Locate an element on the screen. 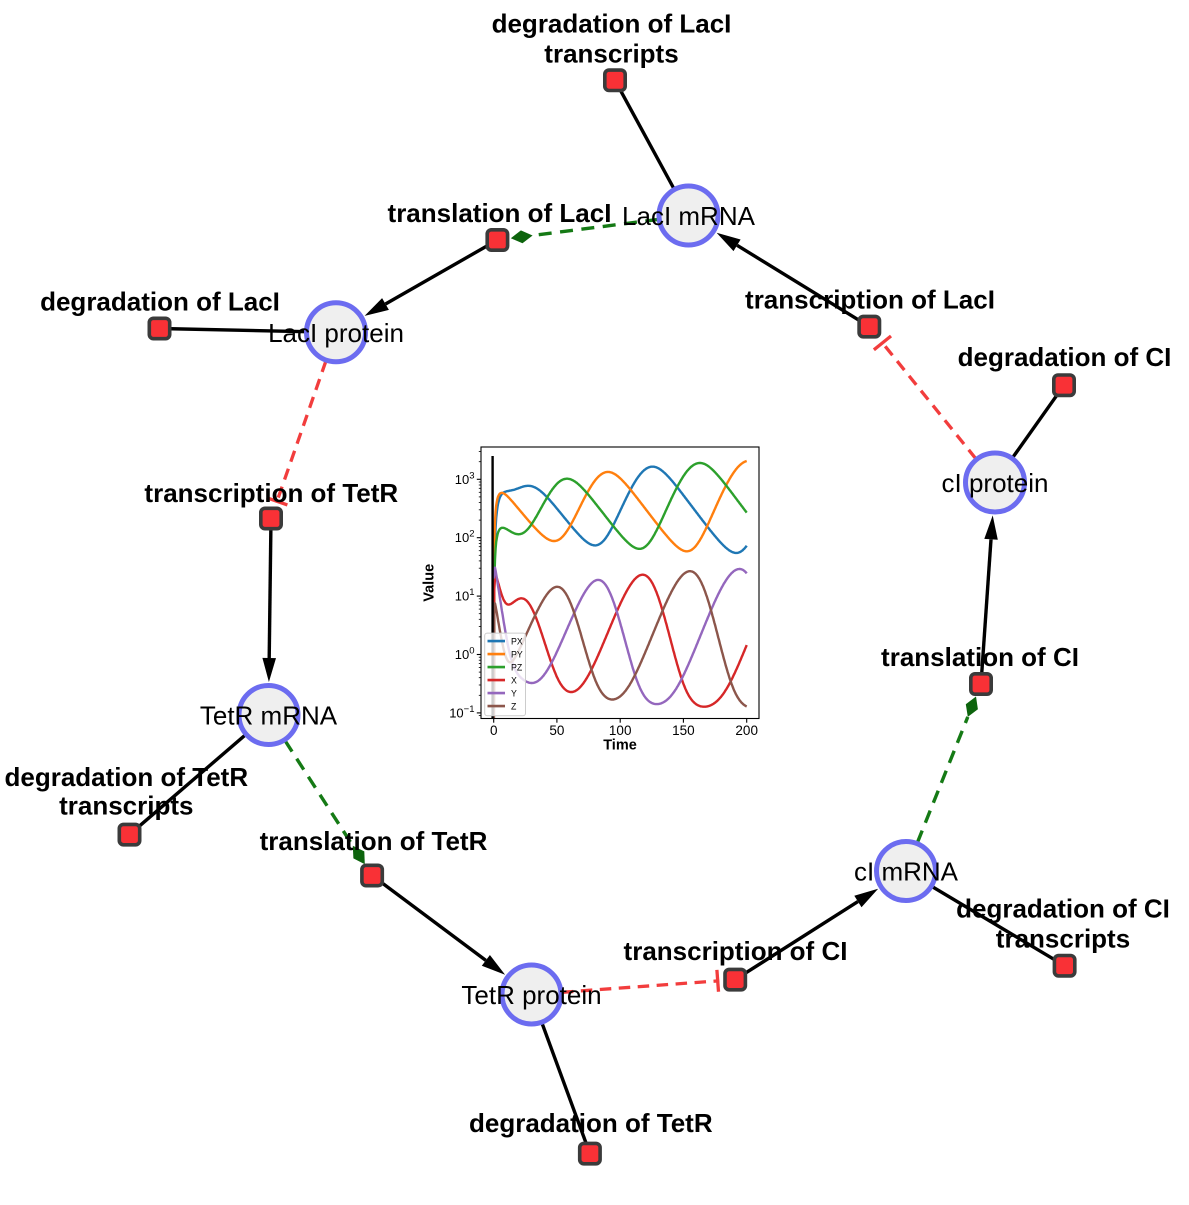 The image size is (1189, 1205). svg-text: cI protein is located at coordinates (995, 483).